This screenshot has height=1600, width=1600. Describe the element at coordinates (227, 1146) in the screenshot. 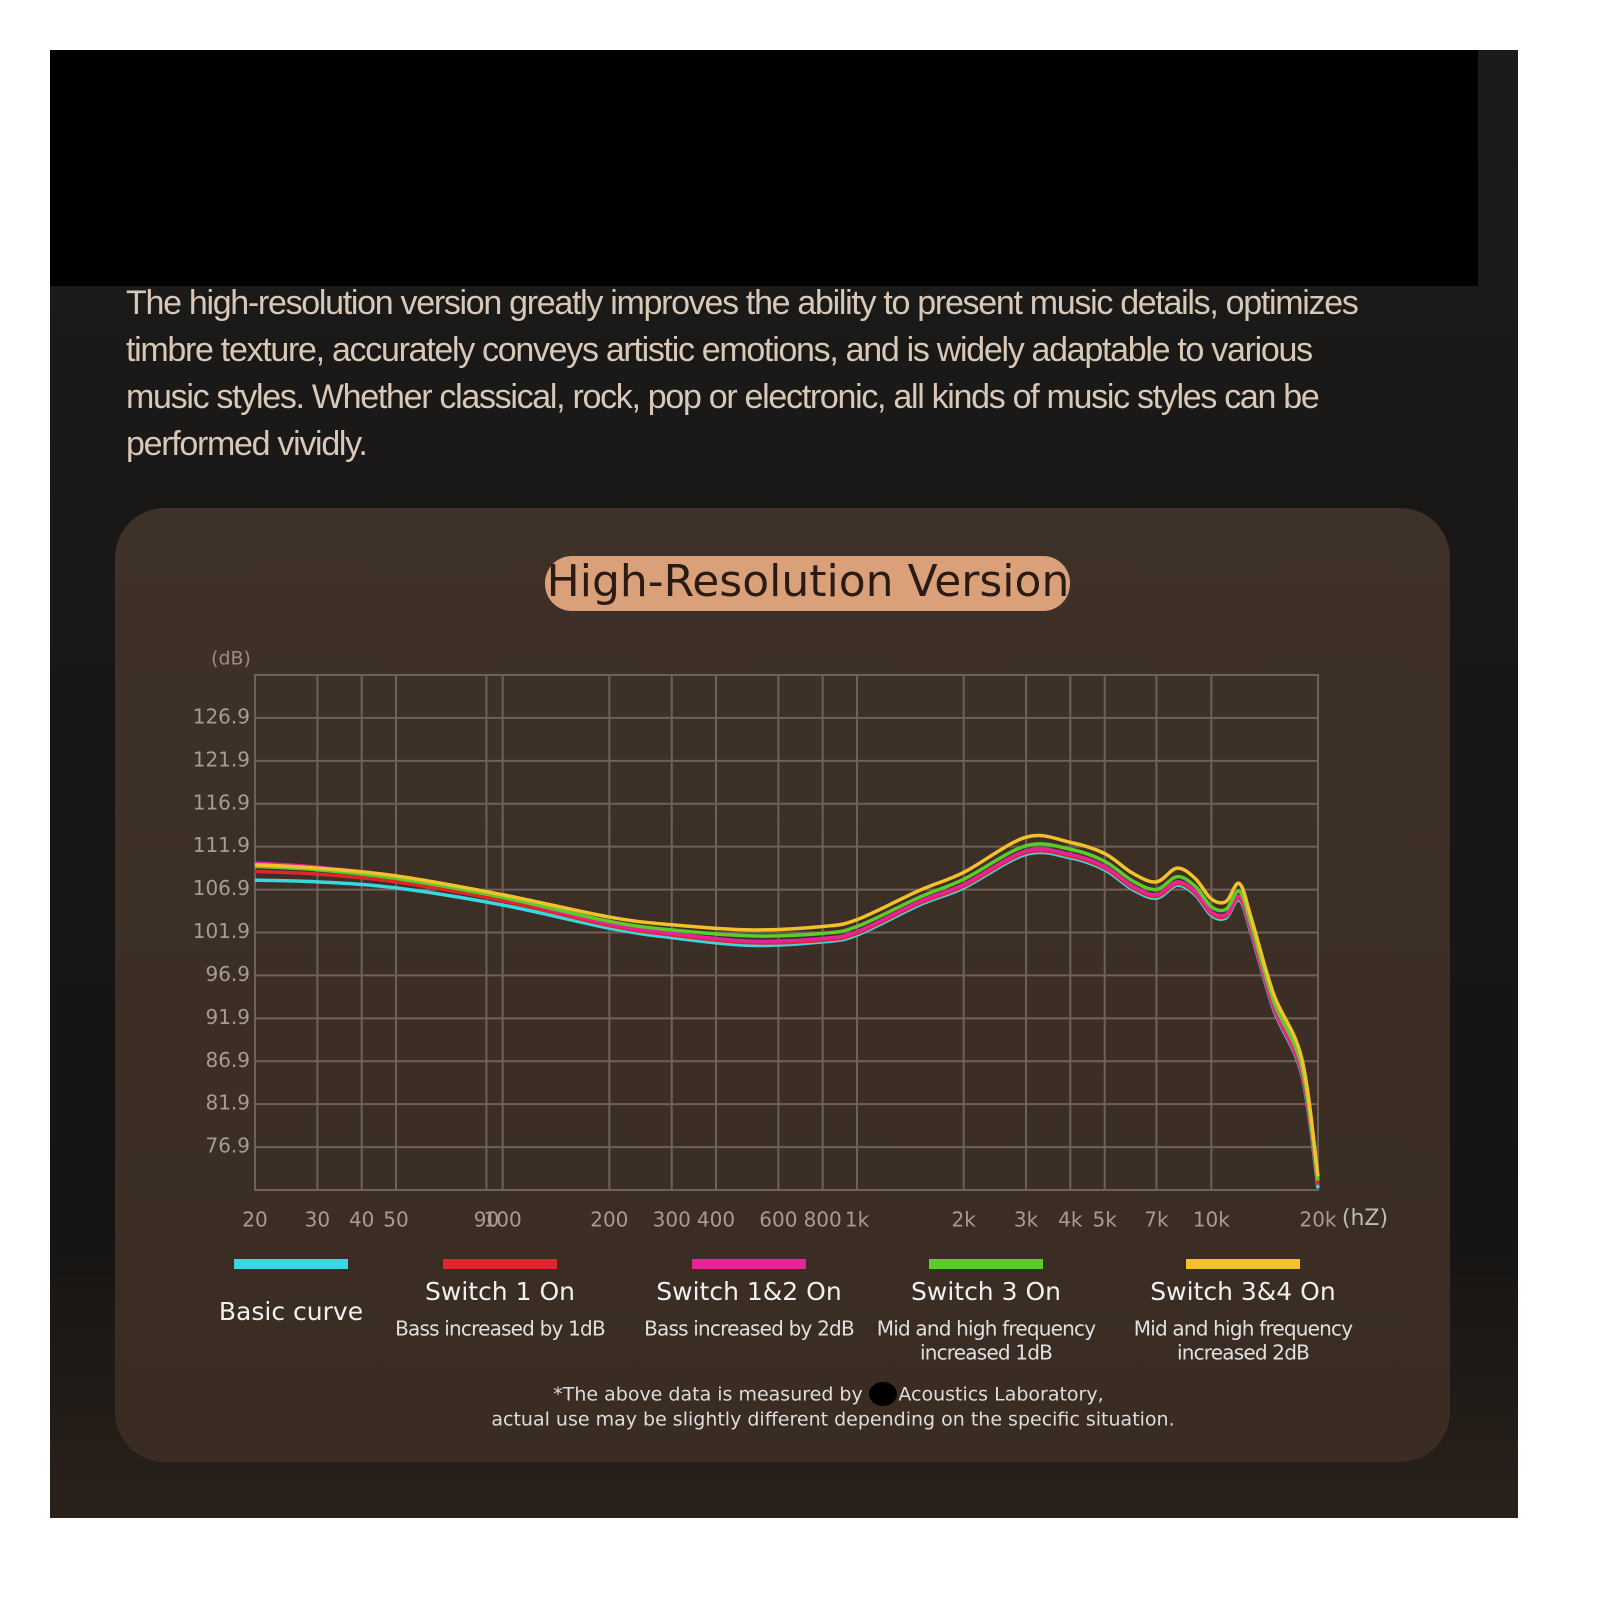

I see `y-tick-label: 76.9` at that location.